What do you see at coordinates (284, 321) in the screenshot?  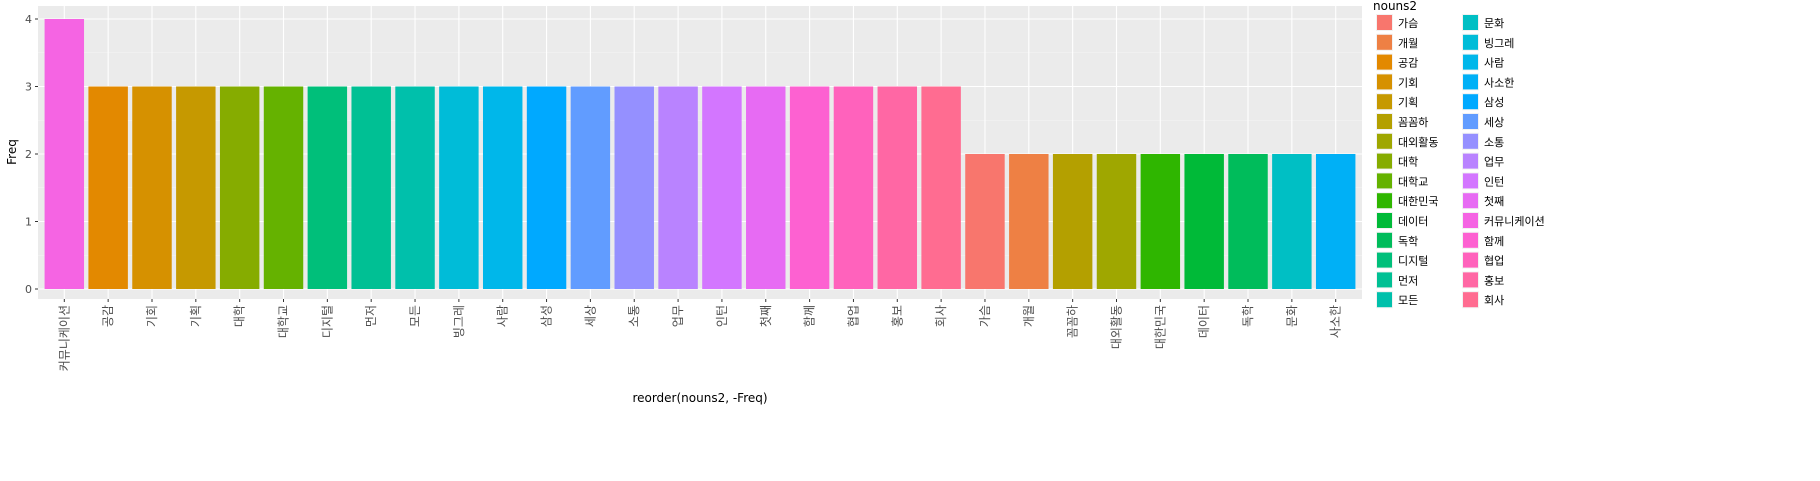 I see `x-tick-label-대학교: 대학교` at bounding box center [284, 321].